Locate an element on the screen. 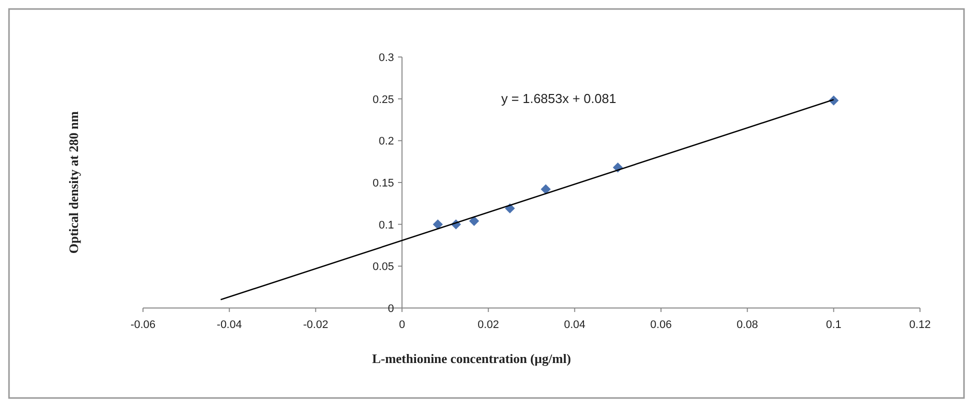 The image size is (973, 407). annotation: y = 1.6853x + 0.081 is located at coordinates (558, 98).